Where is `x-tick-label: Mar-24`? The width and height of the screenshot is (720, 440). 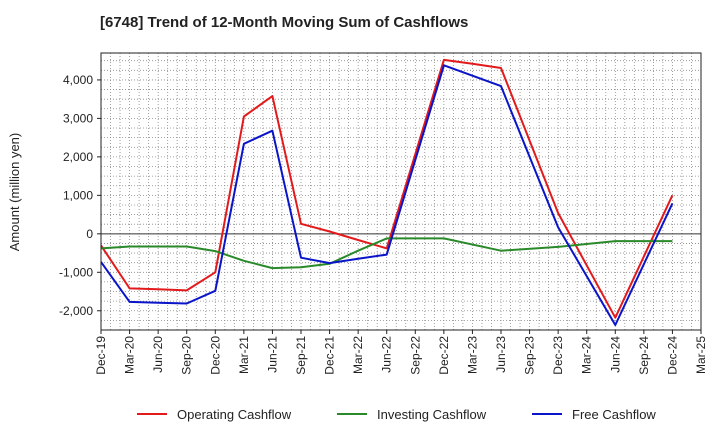 x-tick-label: Mar-24 is located at coordinates (587, 355).